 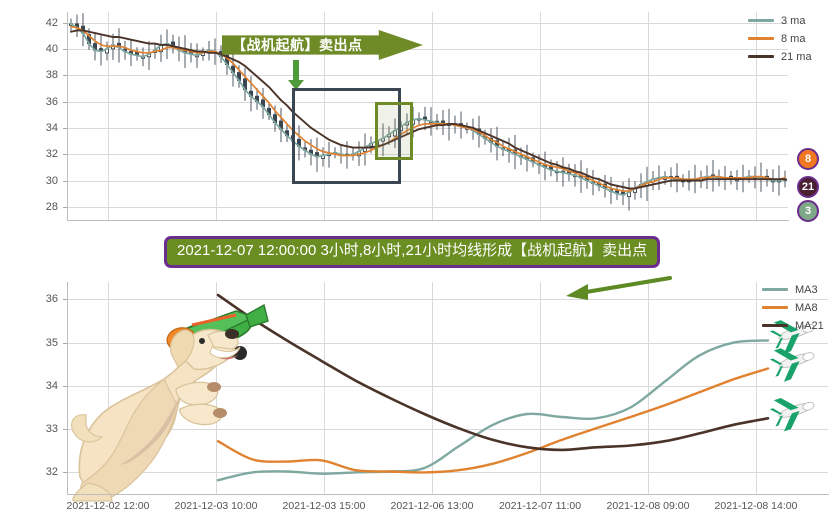 What do you see at coordinates (324, 506) in the screenshot?
I see `x-axis-tick-label: 2021-12-03 15:00` at bounding box center [324, 506].